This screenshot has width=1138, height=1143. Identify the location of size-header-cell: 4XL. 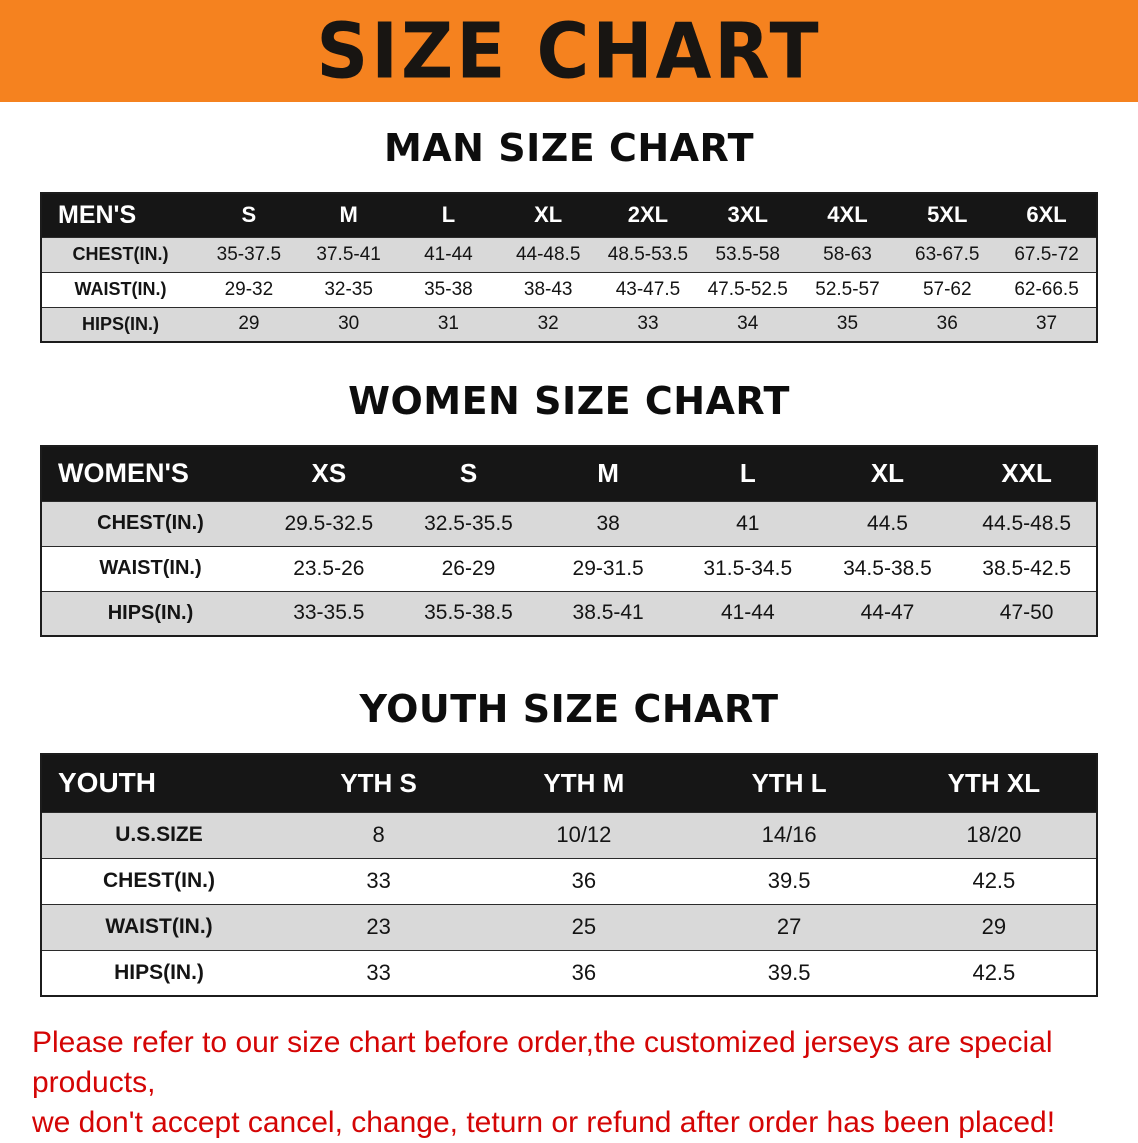
(847, 215).